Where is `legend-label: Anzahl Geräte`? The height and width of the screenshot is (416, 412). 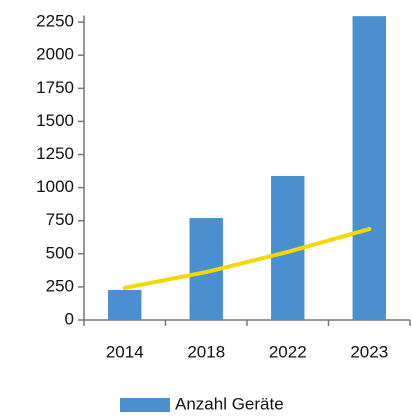 legend-label: Anzahl Geräte is located at coordinates (229, 403).